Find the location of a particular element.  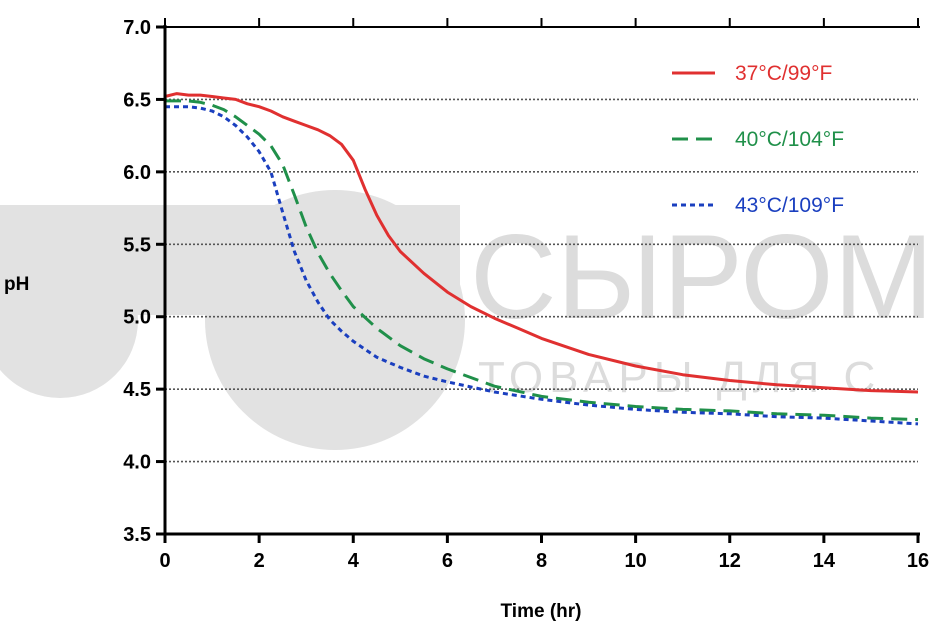

legend: 37°C/99°F 40°C/104°F 43°C/109°F is located at coordinates (758, 139).